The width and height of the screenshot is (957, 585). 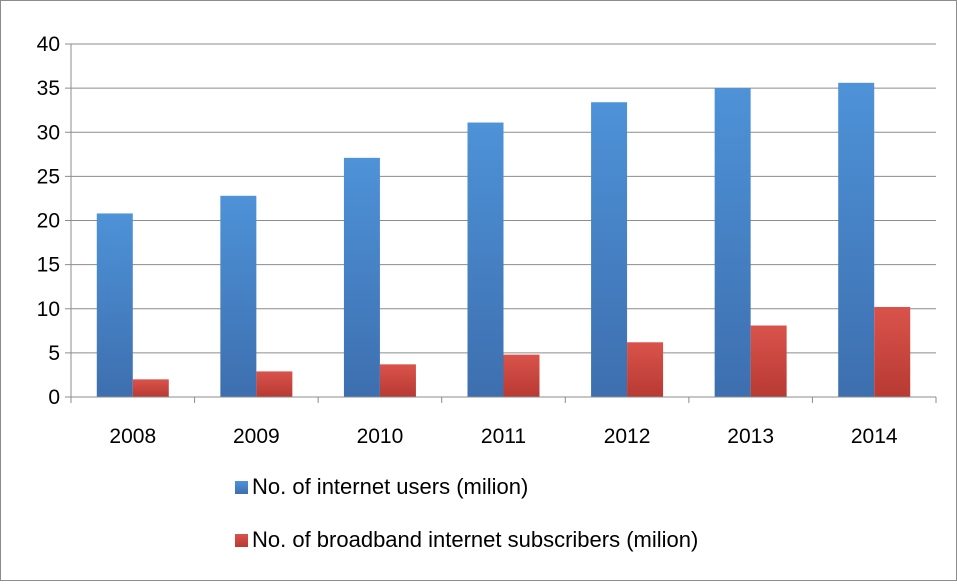 I want to click on bar-internet-users-2014, so click(x=856, y=239).